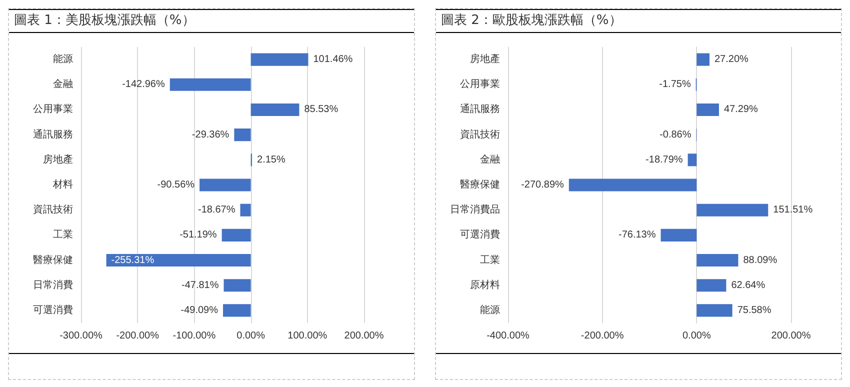 The width and height of the screenshot is (850, 387). I want to click on data-label: 151.51%, so click(793, 210).